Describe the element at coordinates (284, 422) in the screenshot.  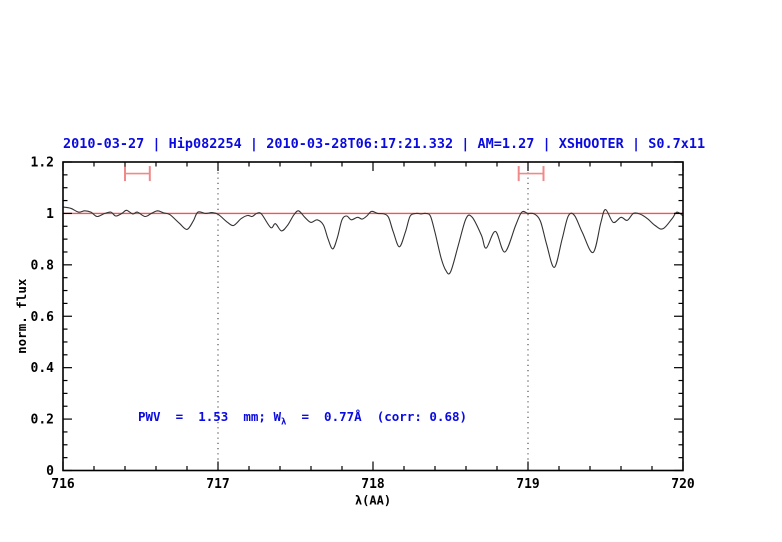
I see `pwv-annotation-lambda-subscript: λ` at that location.